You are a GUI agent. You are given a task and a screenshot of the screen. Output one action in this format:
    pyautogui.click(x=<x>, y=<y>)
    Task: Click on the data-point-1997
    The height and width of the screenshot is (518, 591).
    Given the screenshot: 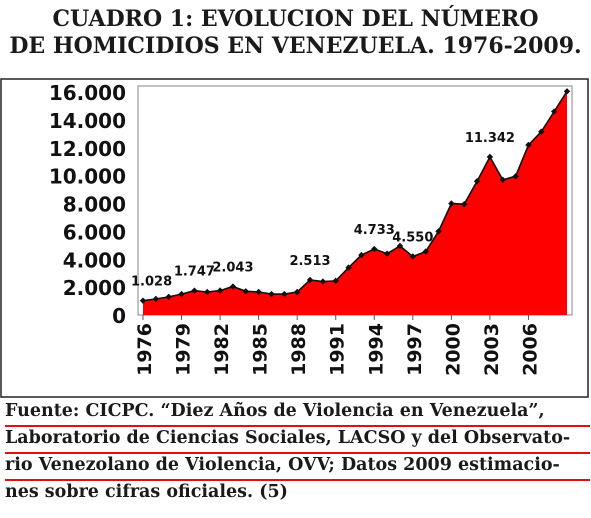 What is the action you would take?
    pyautogui.click(x=413, y=256)
    